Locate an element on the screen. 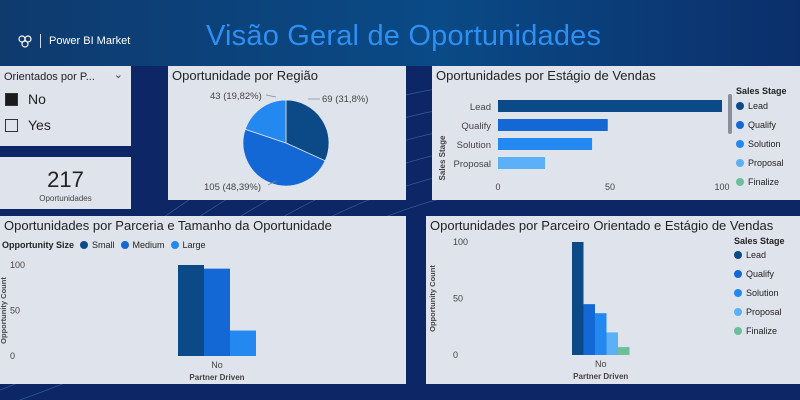  size-legend: Opportunity Size Small Medium Large is located at coordinates (104, 245).